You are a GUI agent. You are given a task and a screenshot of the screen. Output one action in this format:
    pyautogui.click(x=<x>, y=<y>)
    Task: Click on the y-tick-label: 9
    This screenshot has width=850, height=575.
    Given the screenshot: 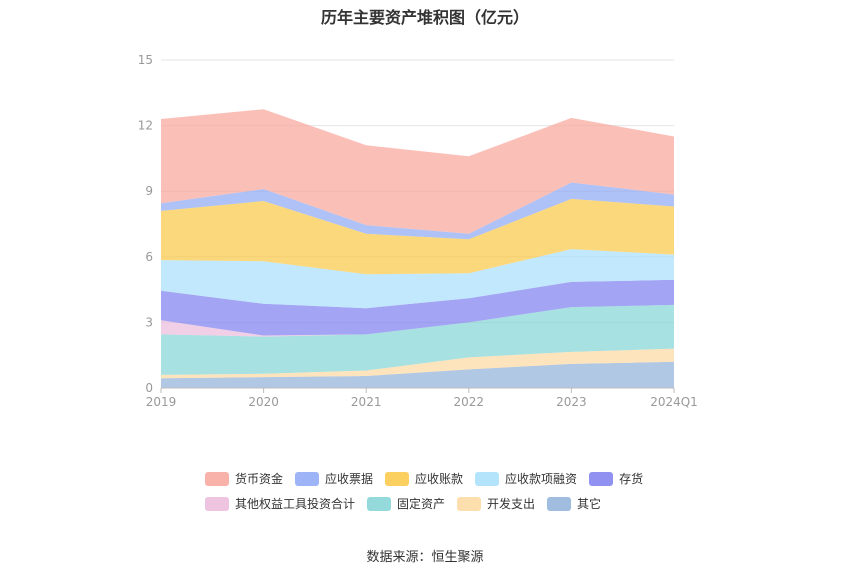 What is the action you would take?
    pyautogui.click(x=149, y=191)
    